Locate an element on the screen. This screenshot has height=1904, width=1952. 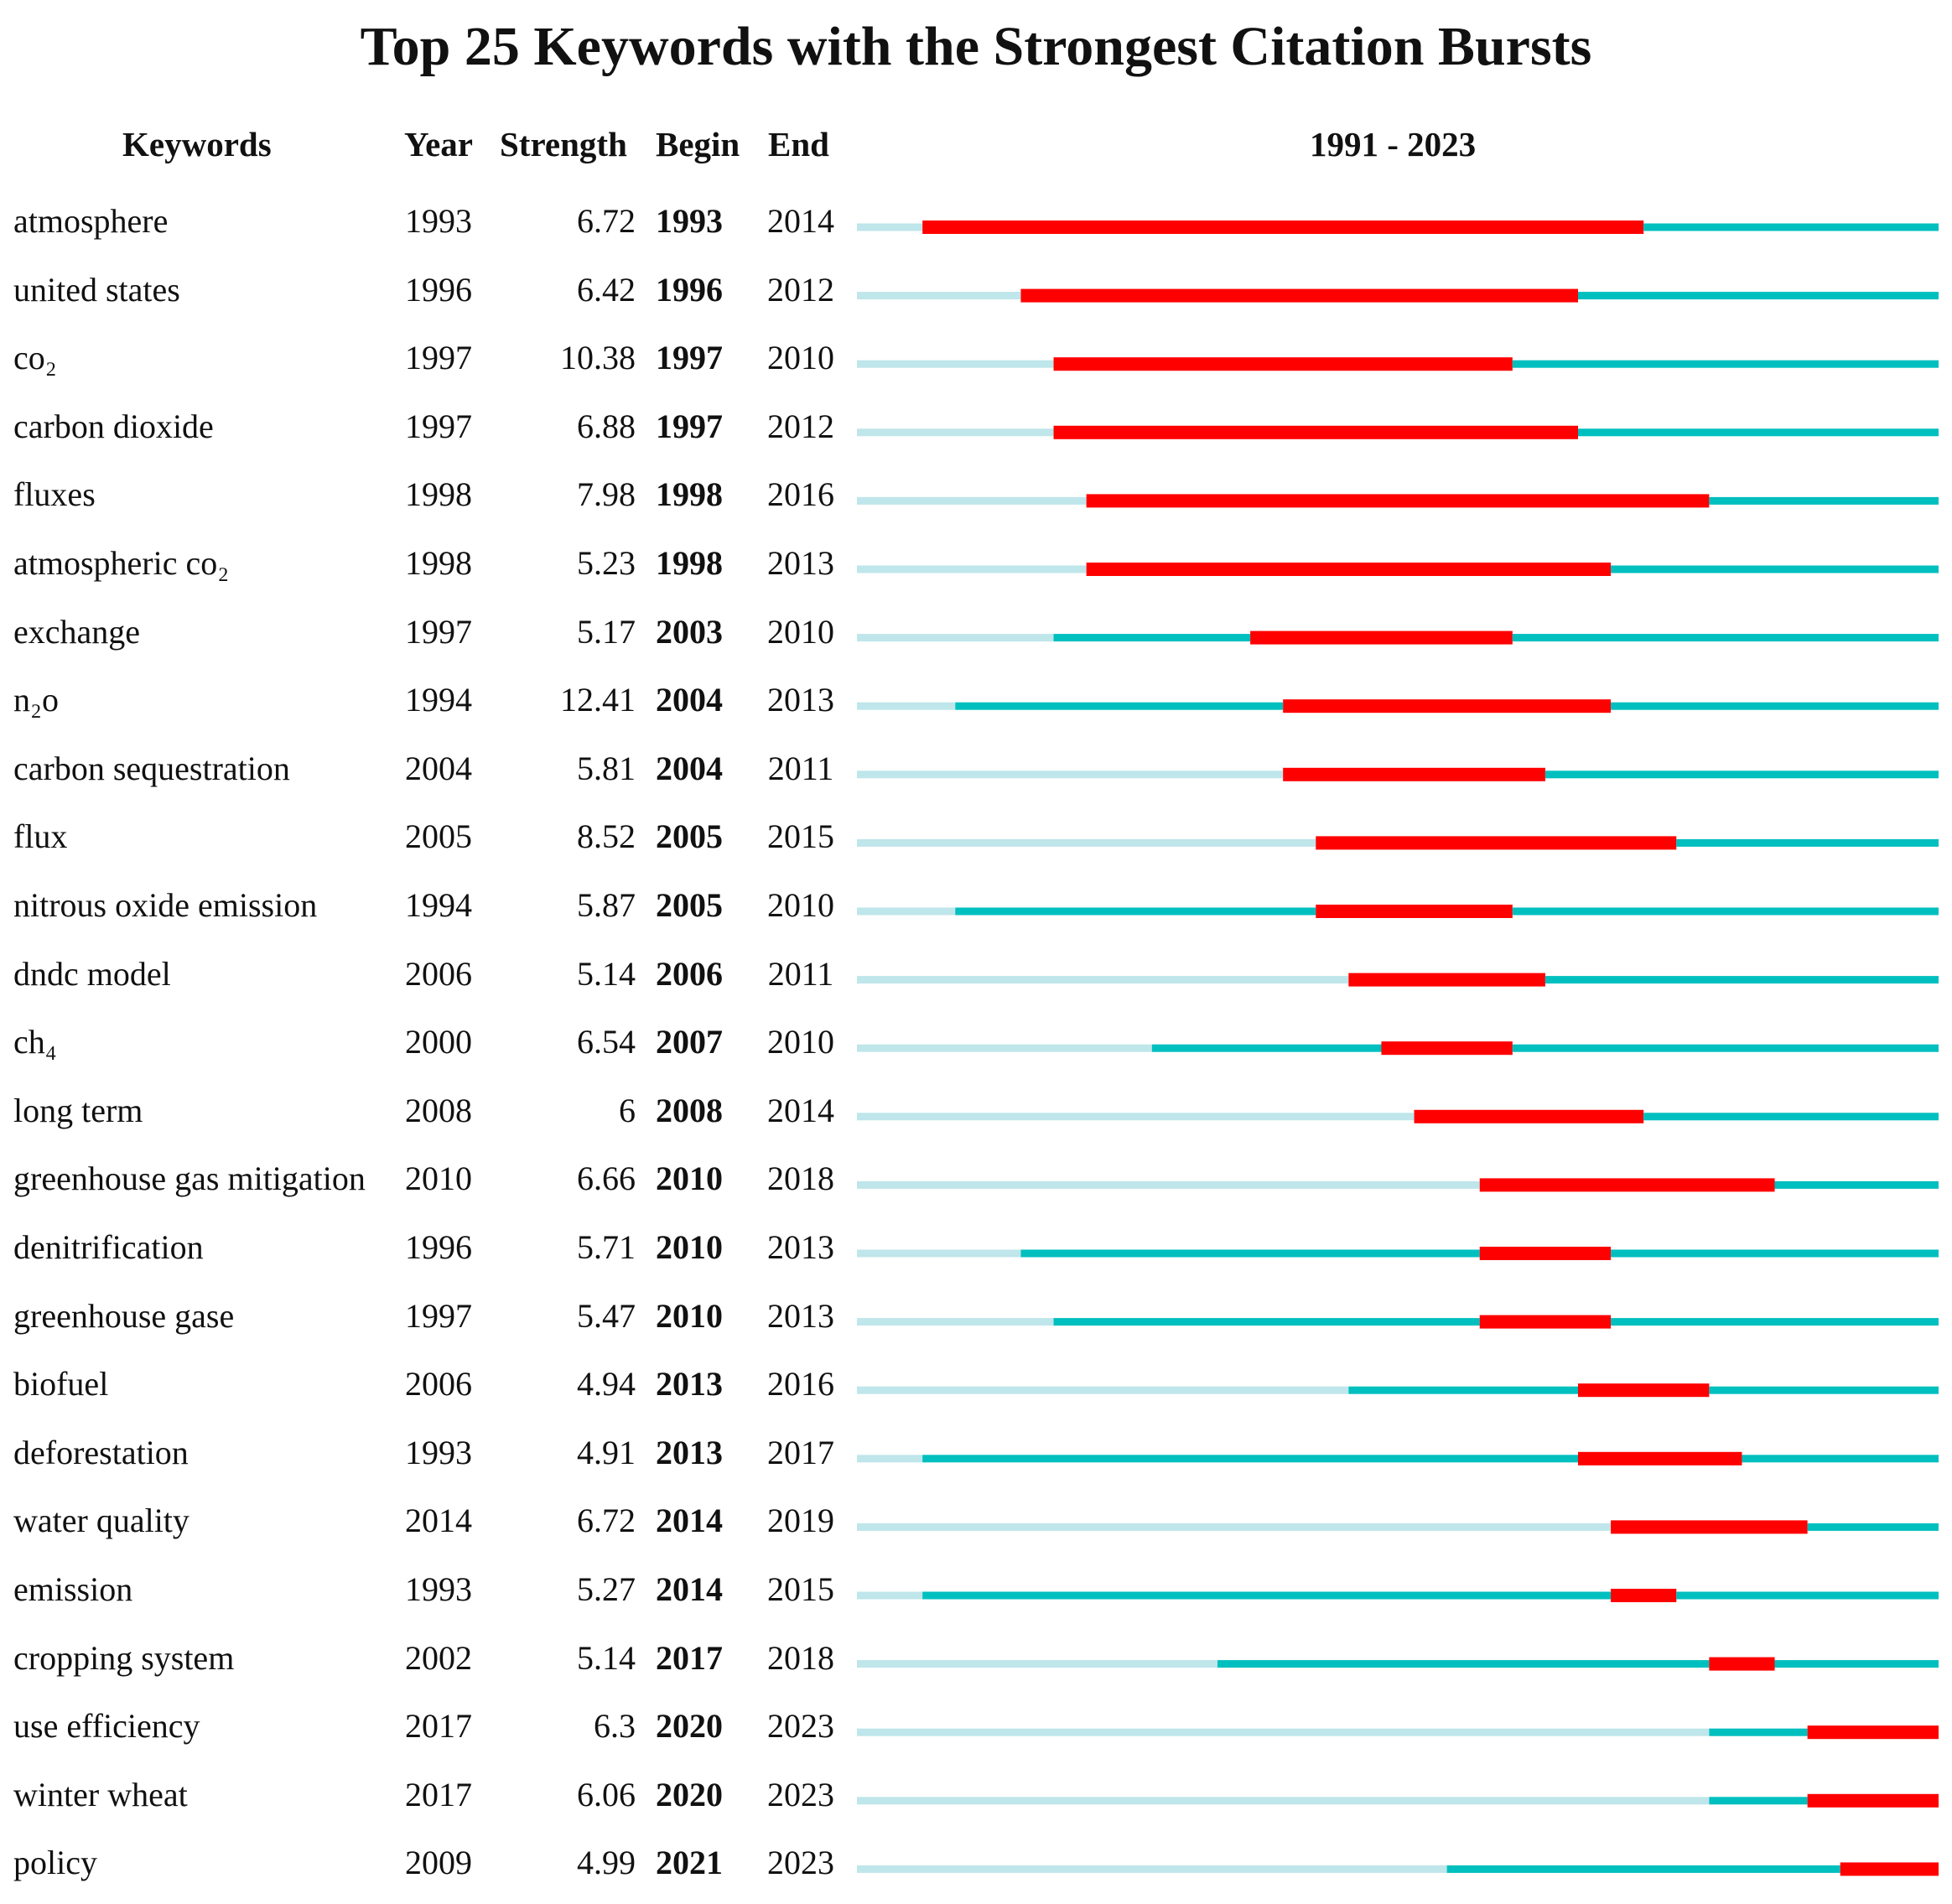
table-row: atmospheric co₂ 1998 5.23 1998 2013 is located at coordinates (976, 570).